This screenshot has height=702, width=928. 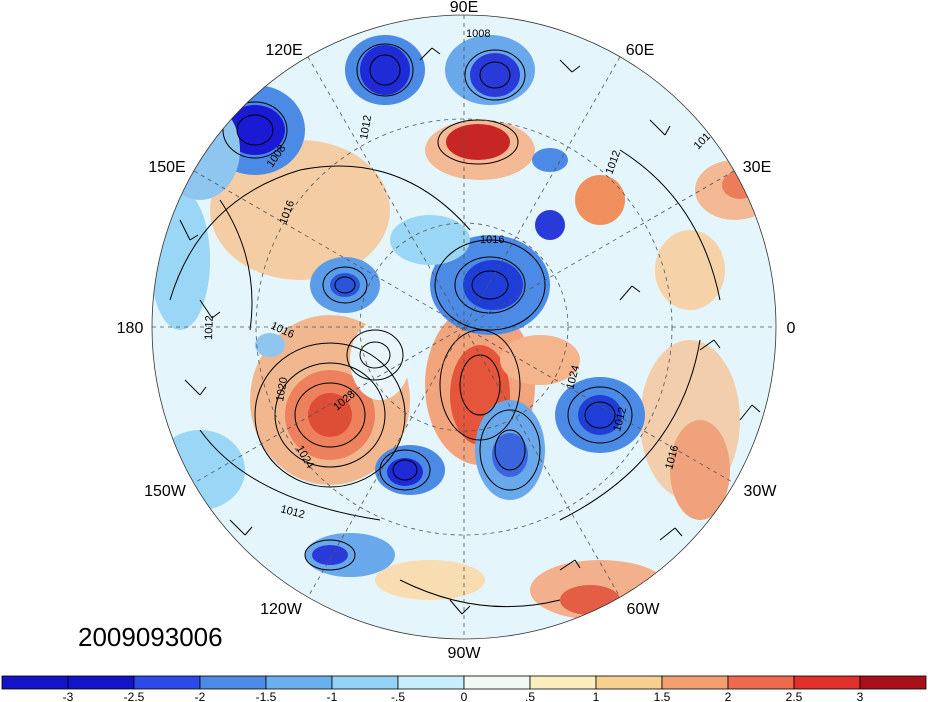 What do you see at coordinates (464, 696) in the screenshot?
I see `colorbar-tick-label: 0` at bounding box center [464, 696].